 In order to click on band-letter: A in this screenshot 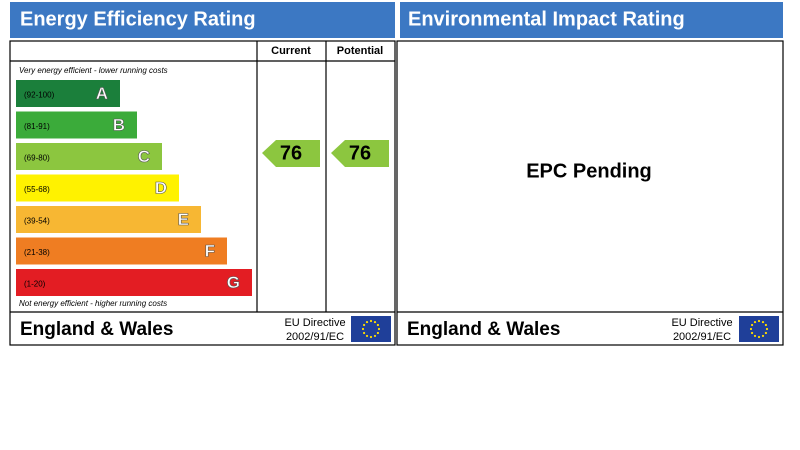, I will do `click(102, 93)`.